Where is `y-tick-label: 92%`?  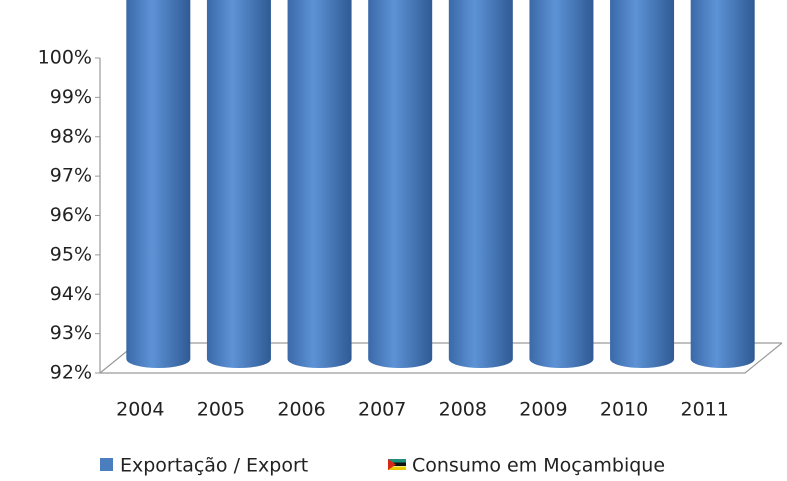
y-tick-label: 92% is located at coordinates (71, 373).